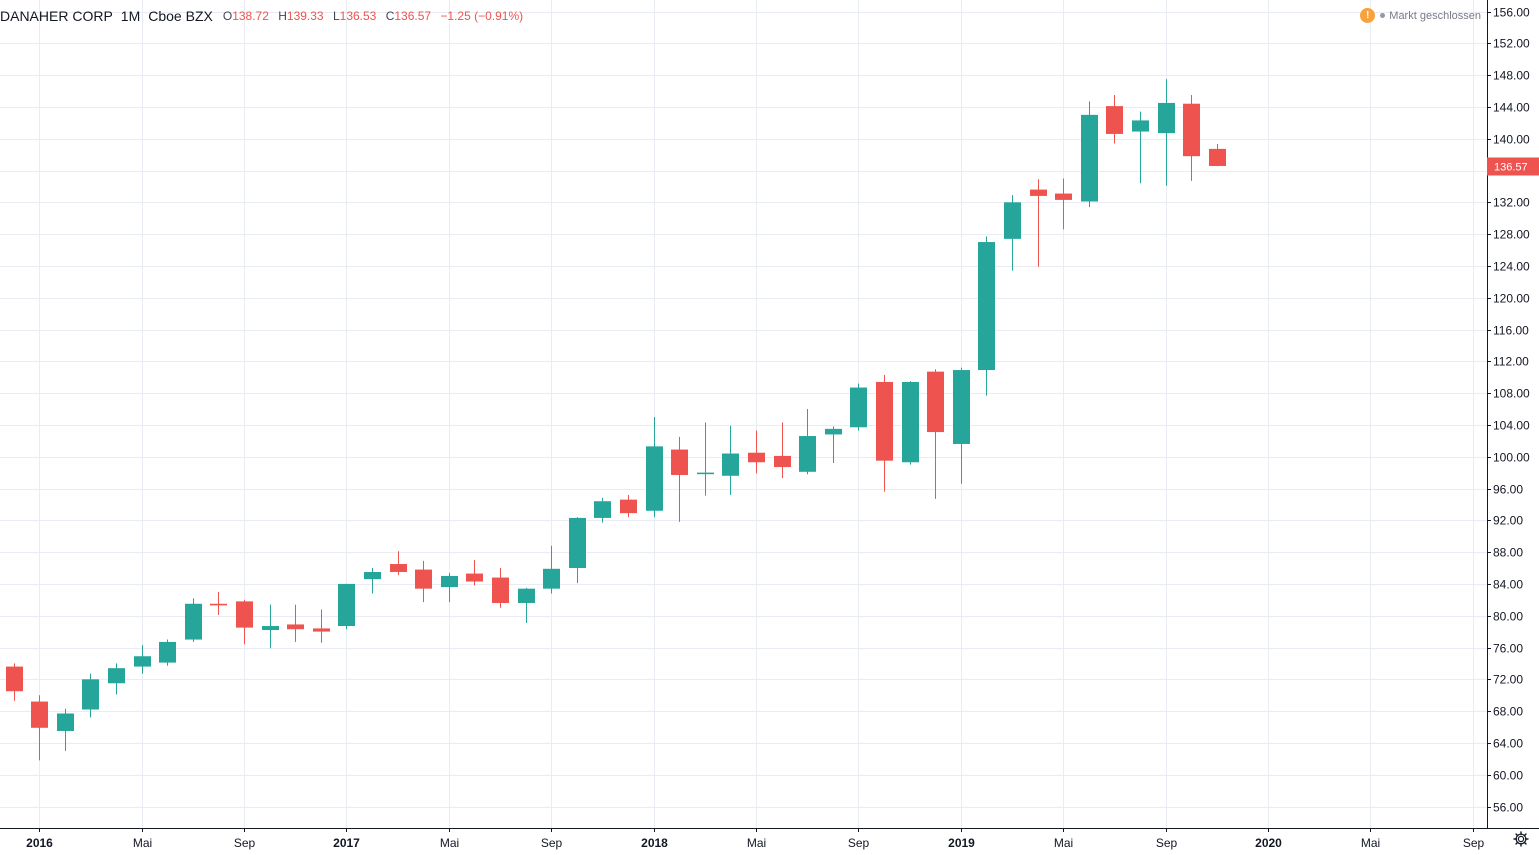 This screenshot has height=855, width=1539. I want to click on x-tick-label: 2016, so click(39, 843).